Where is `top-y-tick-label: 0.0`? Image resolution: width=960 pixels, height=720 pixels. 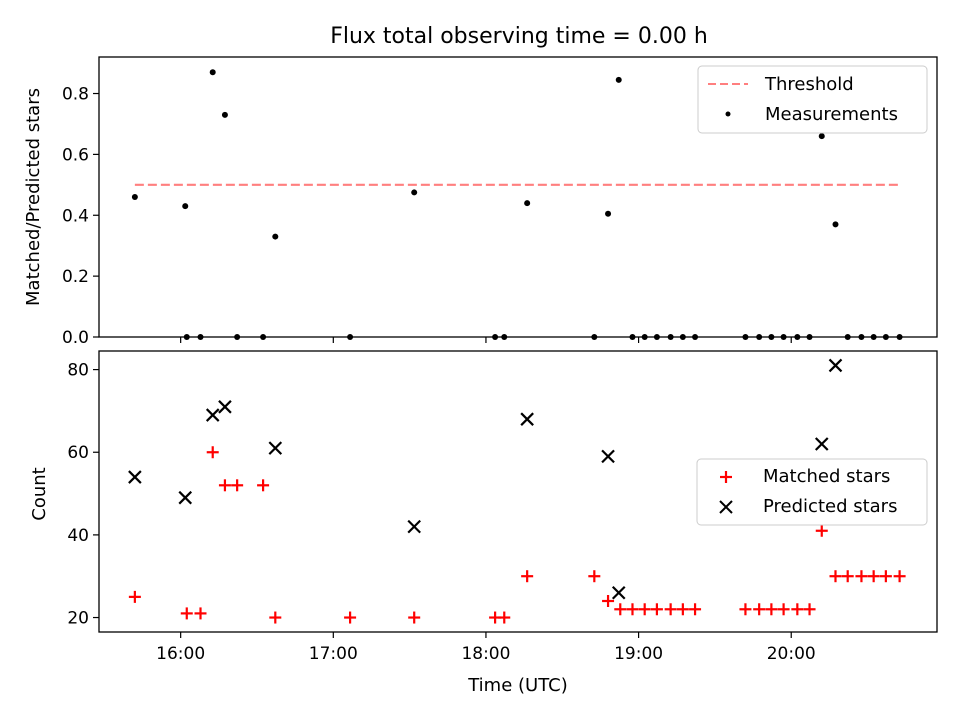
top-y-tick-label: 0.0 is located at coordinates (75, 338).